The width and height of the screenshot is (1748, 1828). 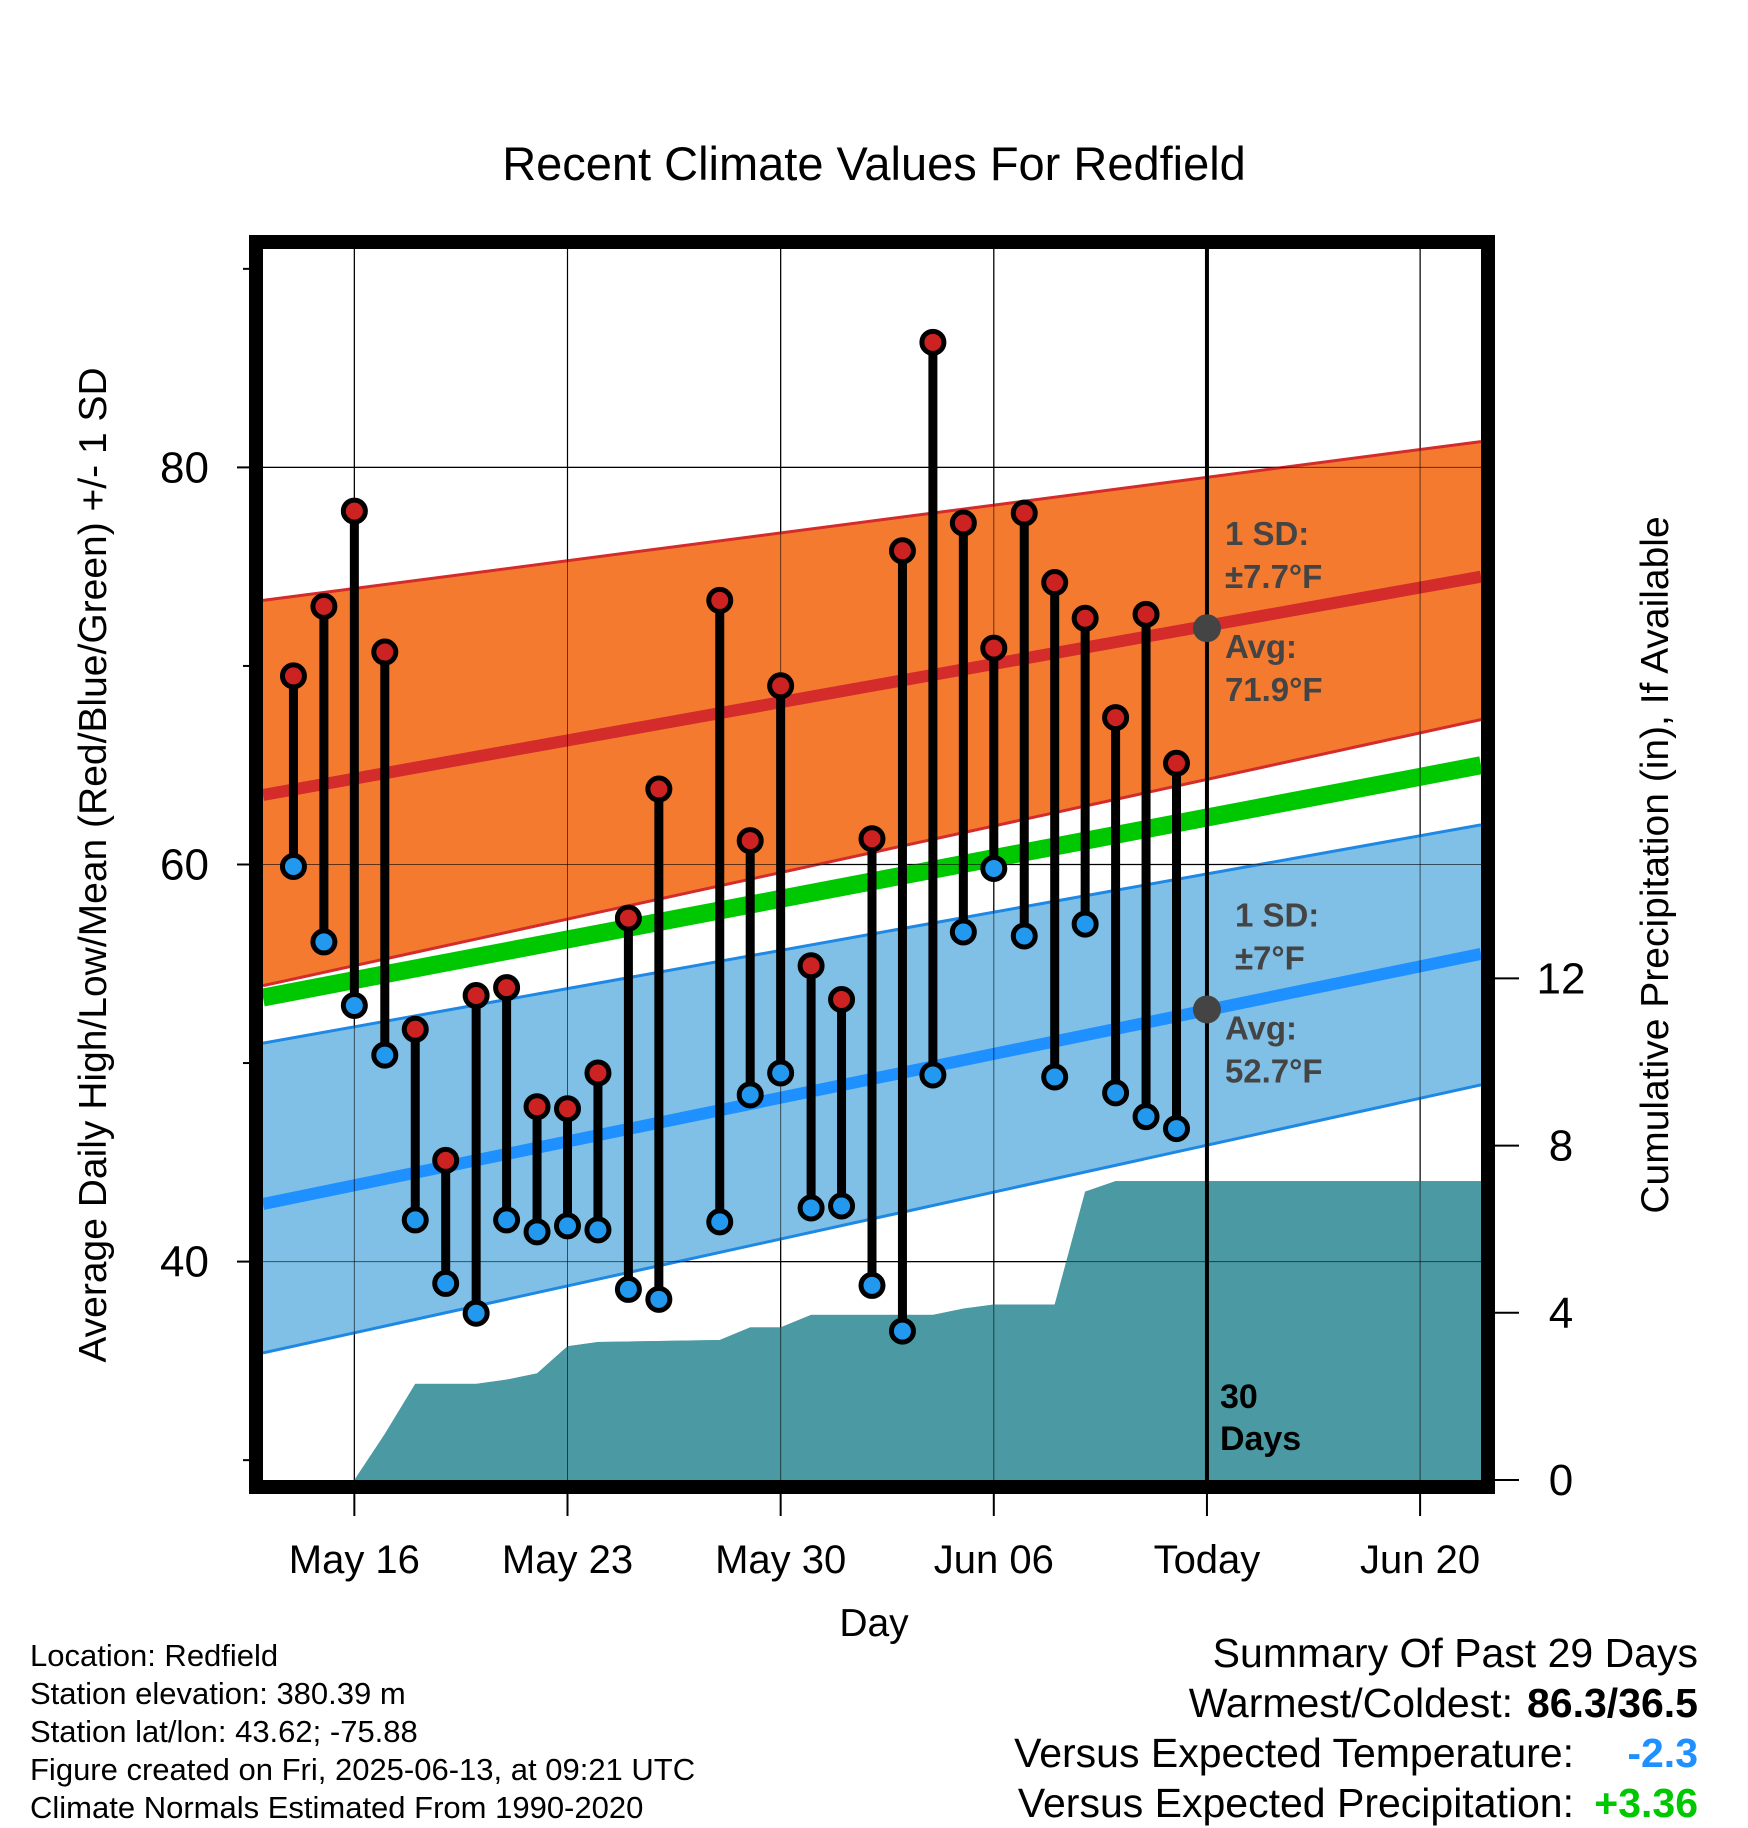 What do you see at coordinates (224, 1731) in the screenshot?
I see `latlon-text: Station lat/lon: 43.62; -75.88` at bounding box center [224, 1731].